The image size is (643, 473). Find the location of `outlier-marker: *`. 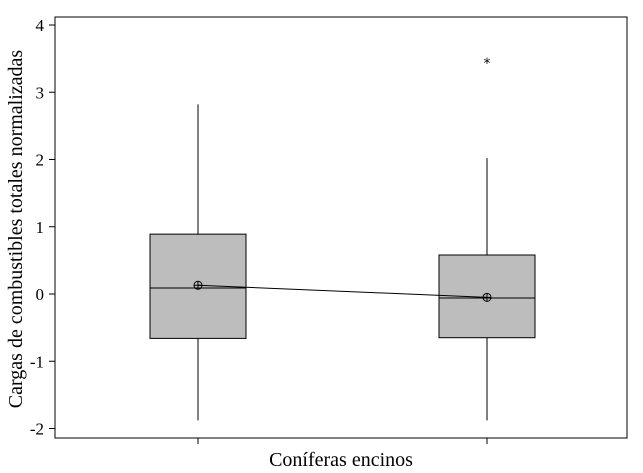

outlier-marker: * is located at coordinates (487, 64).